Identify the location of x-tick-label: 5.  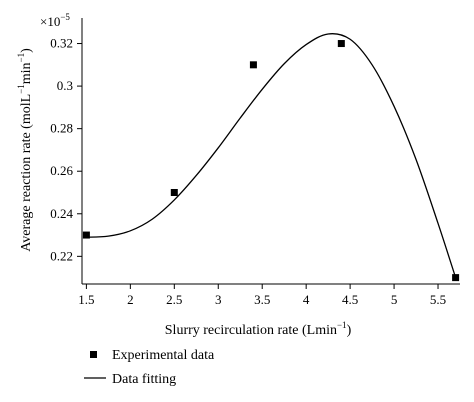
(394, 299).